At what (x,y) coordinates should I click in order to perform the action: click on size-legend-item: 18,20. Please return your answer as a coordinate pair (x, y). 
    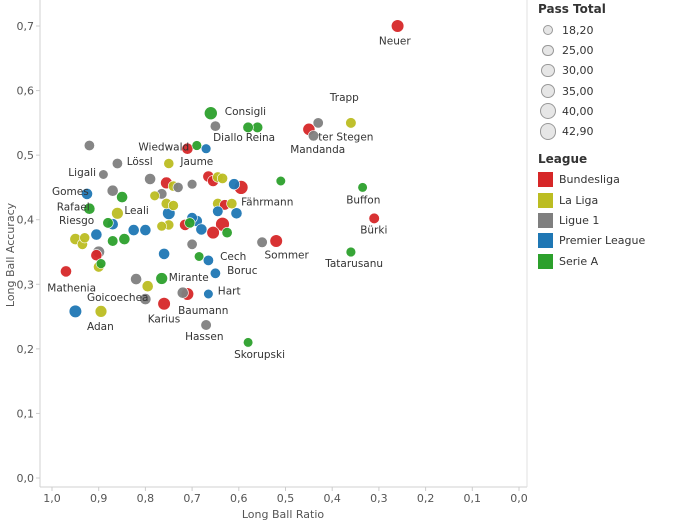
    Looking at the image, I should click on (605, 30).